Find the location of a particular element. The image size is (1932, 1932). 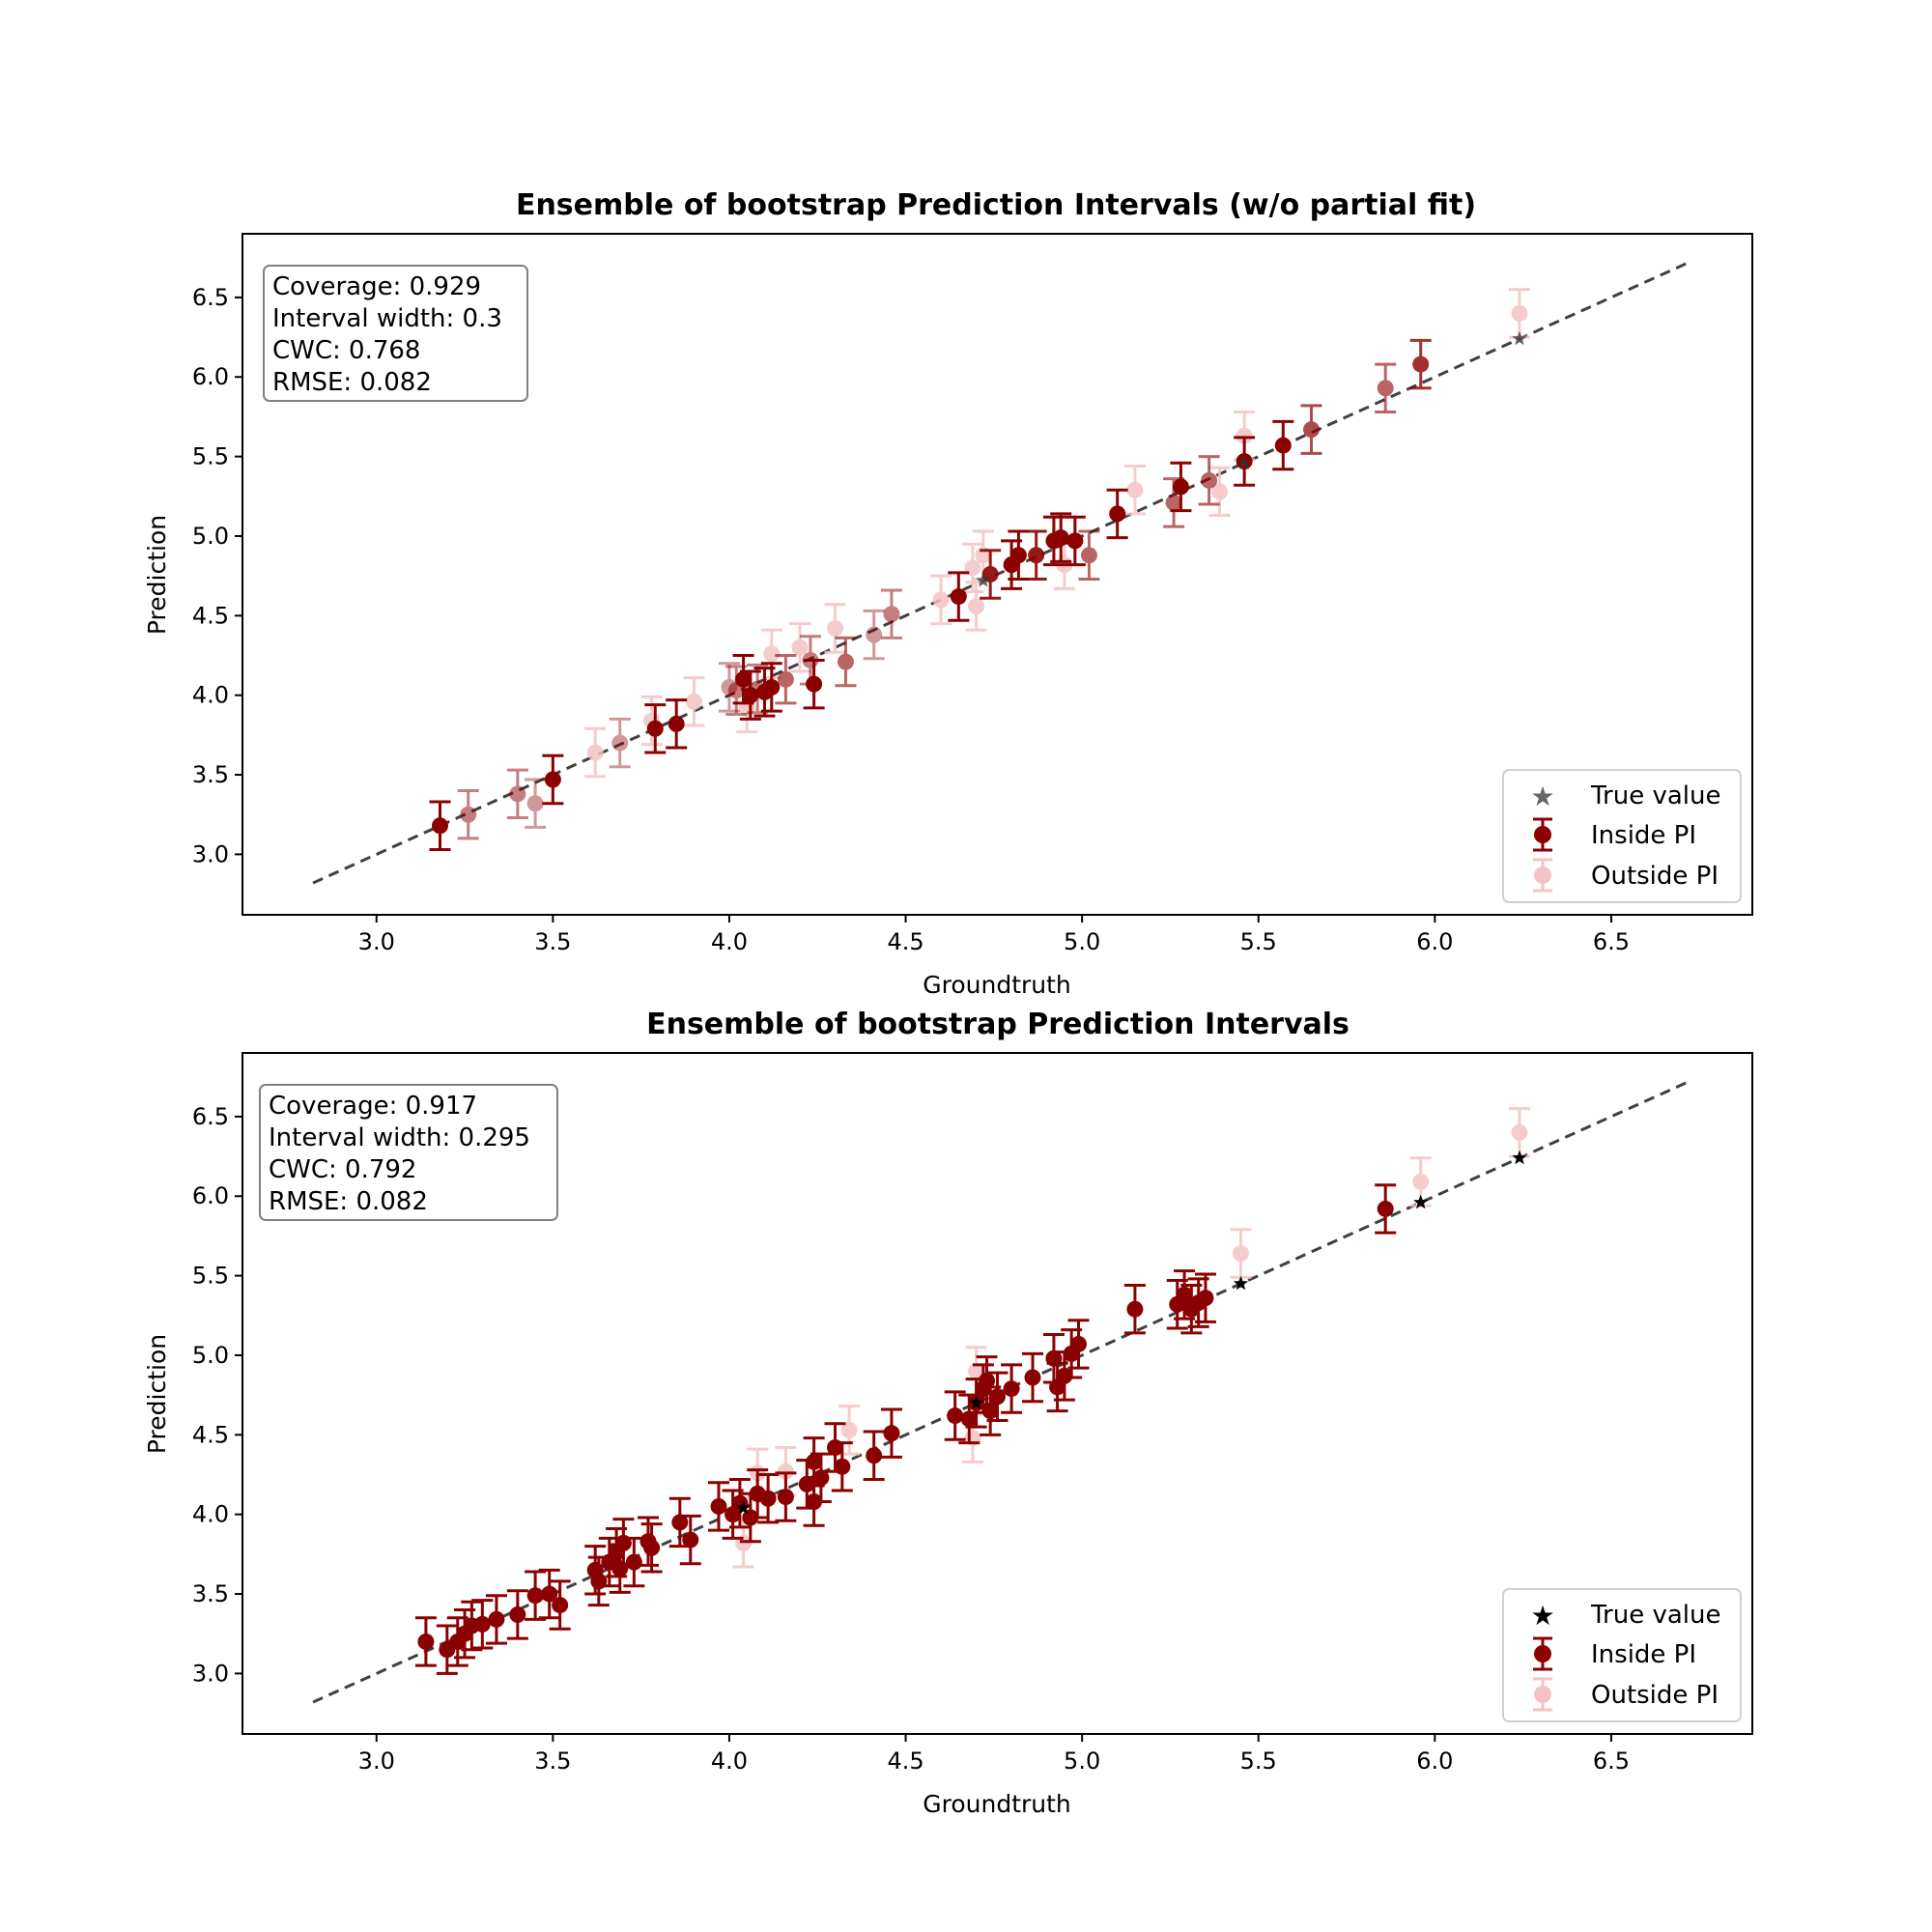

x-tick-label: 3.5 is located at coordinates (552, 1761).